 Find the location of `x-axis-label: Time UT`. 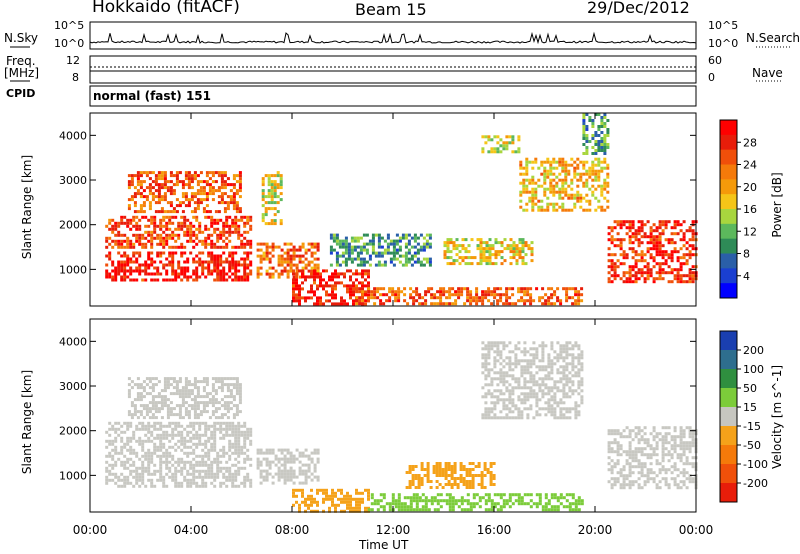

x-axis-label: Time UT is located at coordinates (384, 545).